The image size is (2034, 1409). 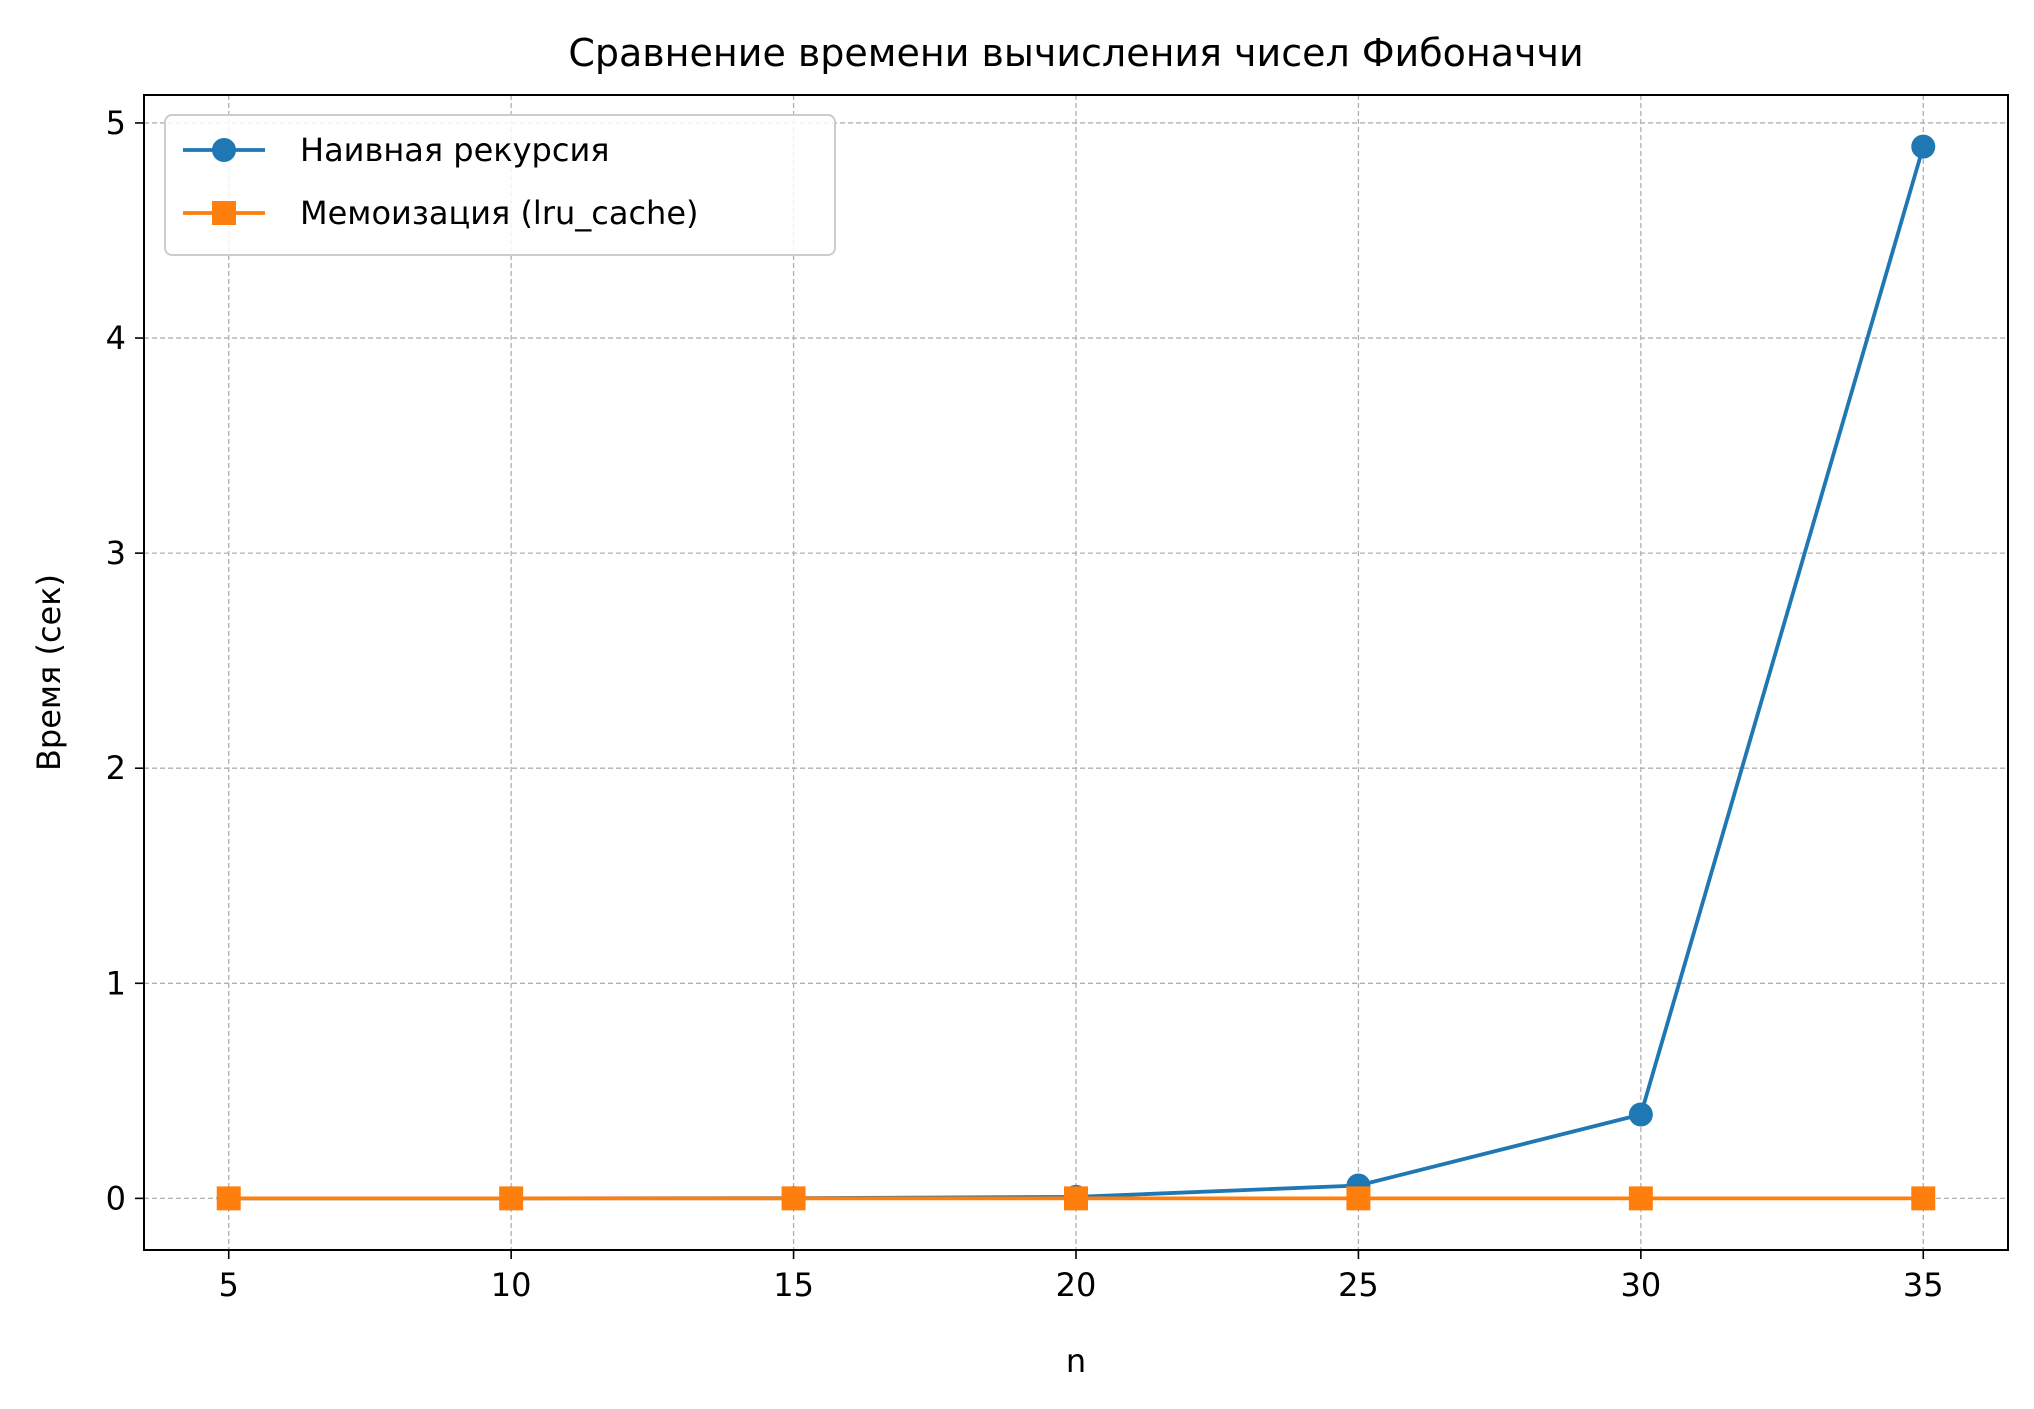 I want to click on x-tick-label: 35, so click(x=1923, y=1285).